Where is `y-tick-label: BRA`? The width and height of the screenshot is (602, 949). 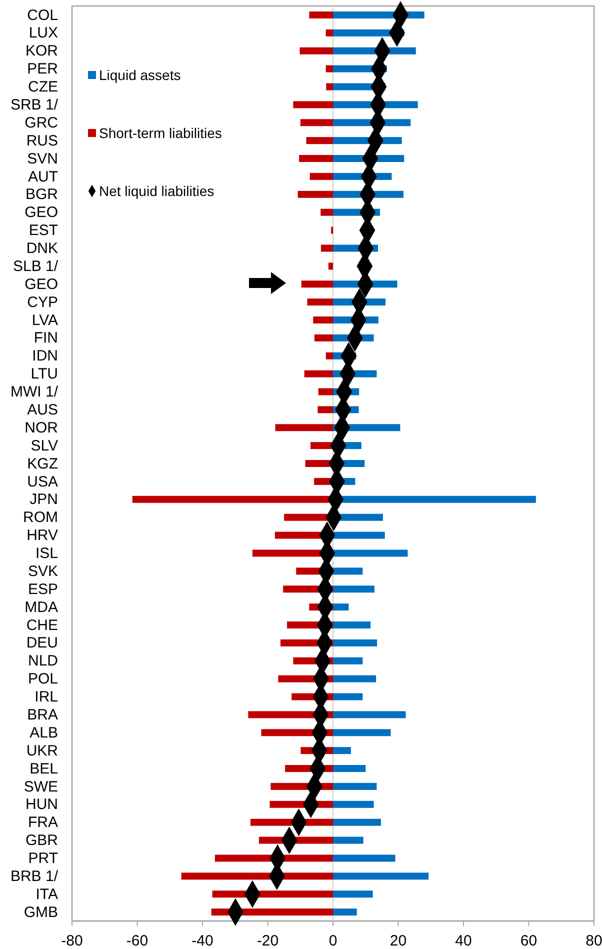 y-tick-label: BRA is located at coordinates (42, 715).